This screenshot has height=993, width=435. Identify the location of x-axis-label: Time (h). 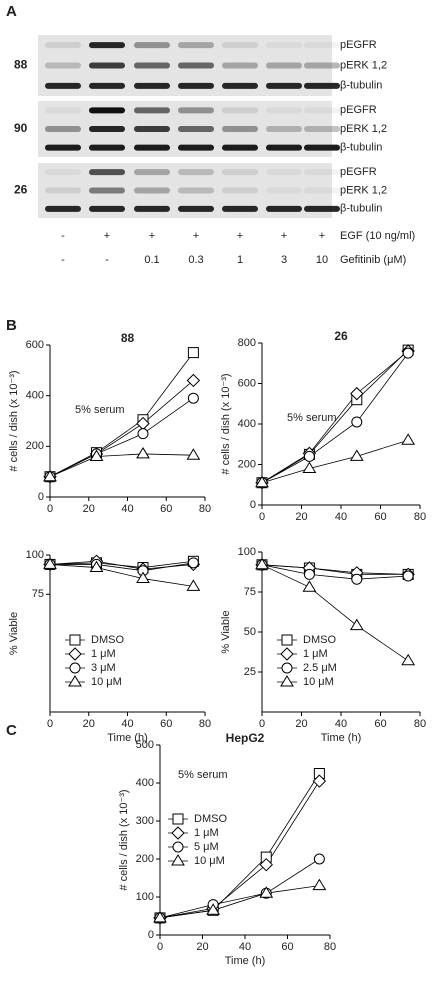
(127, 738).